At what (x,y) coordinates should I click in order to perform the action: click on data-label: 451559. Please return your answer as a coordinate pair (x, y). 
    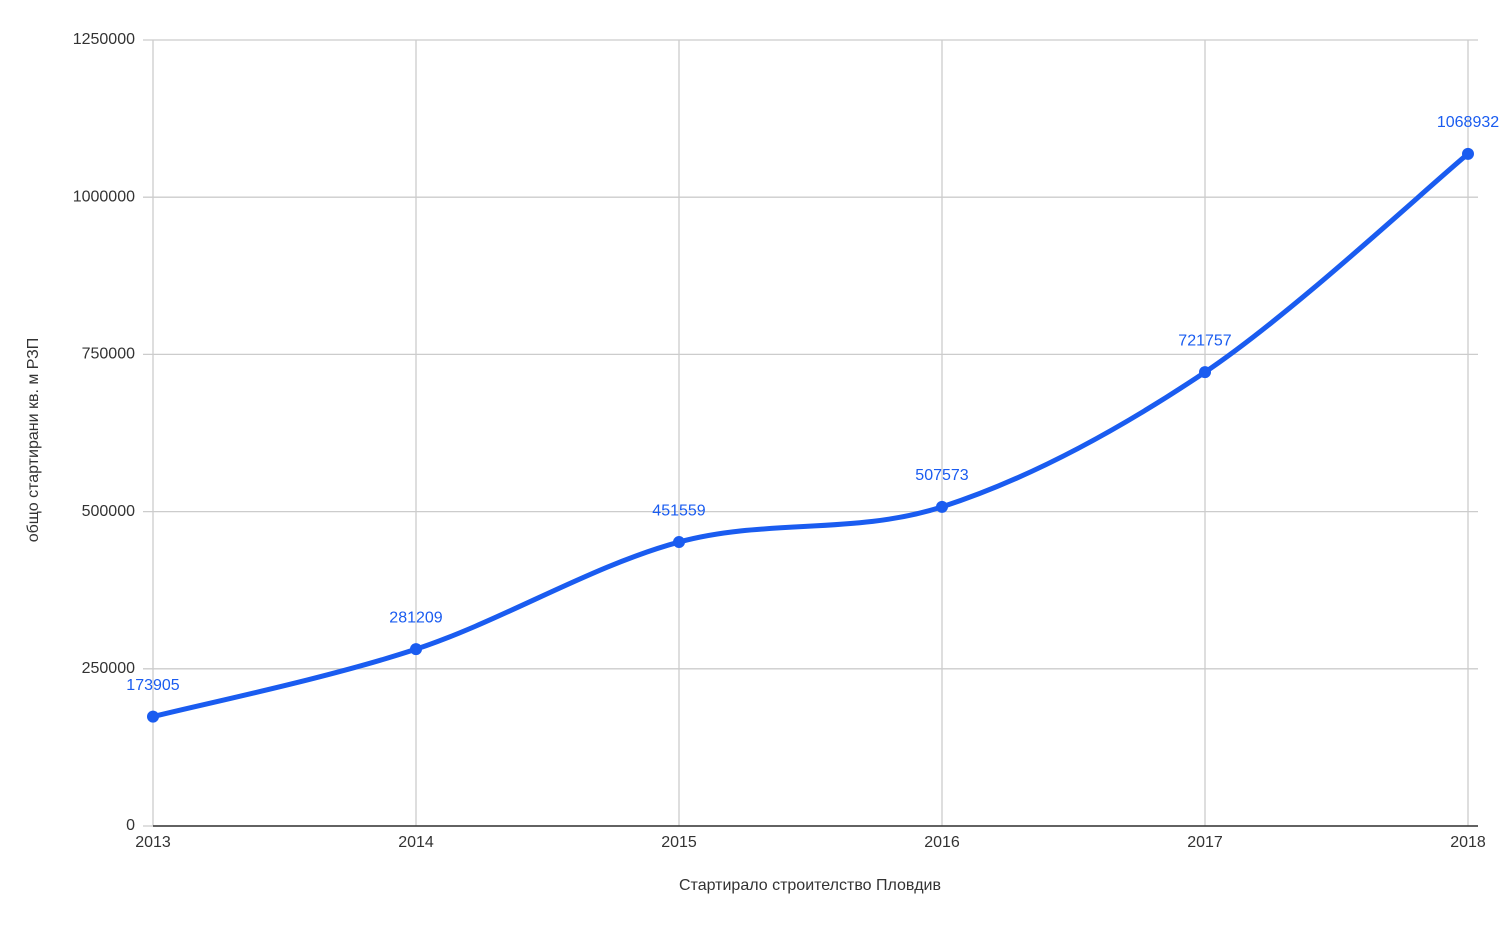
    Looking at the image, I should click on (678, 510).